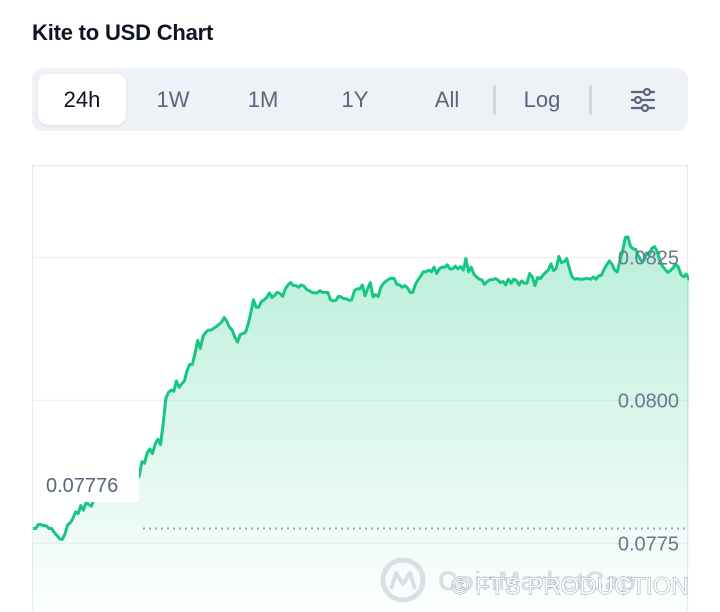 This screenshot has width=720, height=612. Describe the element at coordinates (537, 581) in the screenshot. I see `watermark-brand: CoinMarketCap` at that location.